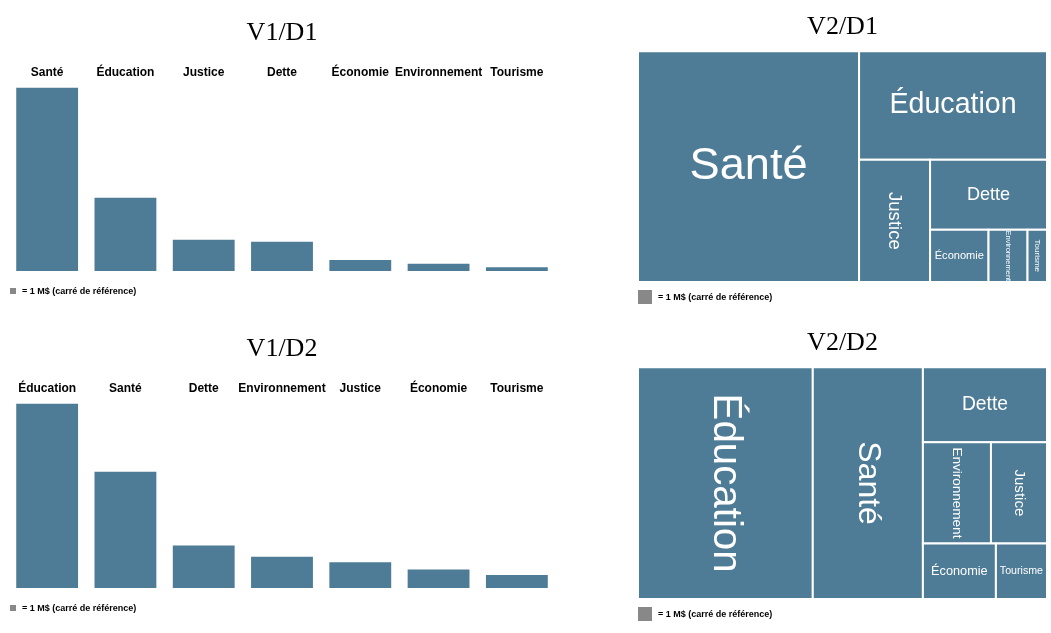 The image size is (1051, 633). I want to click on category-label: Environnement, so click(958, 493).